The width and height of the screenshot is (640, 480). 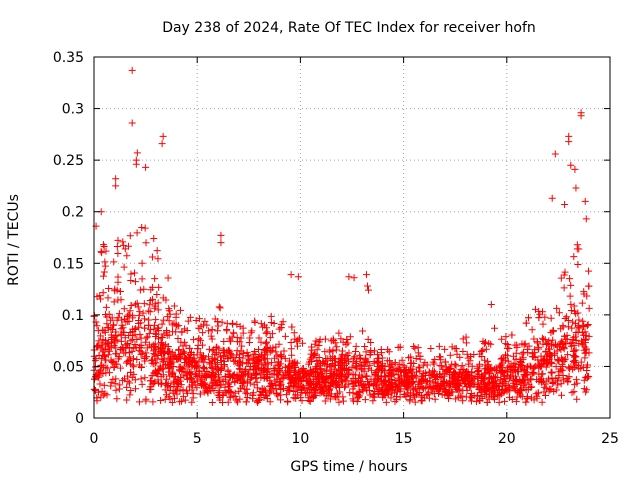 What do you see at coordinates (68, 161) in the screenshot?
I see `y-tick-label: 0.25` at bounding box center [68, 161].